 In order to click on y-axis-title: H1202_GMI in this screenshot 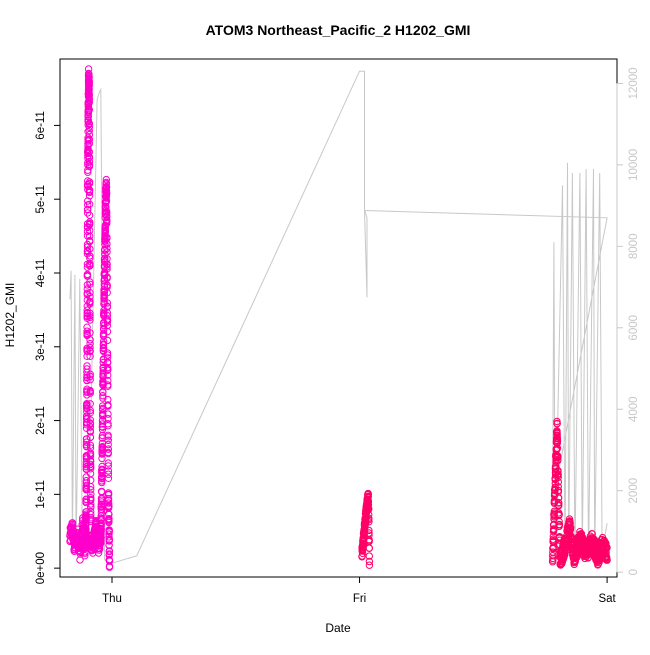, I will do `click(10, 315)`.